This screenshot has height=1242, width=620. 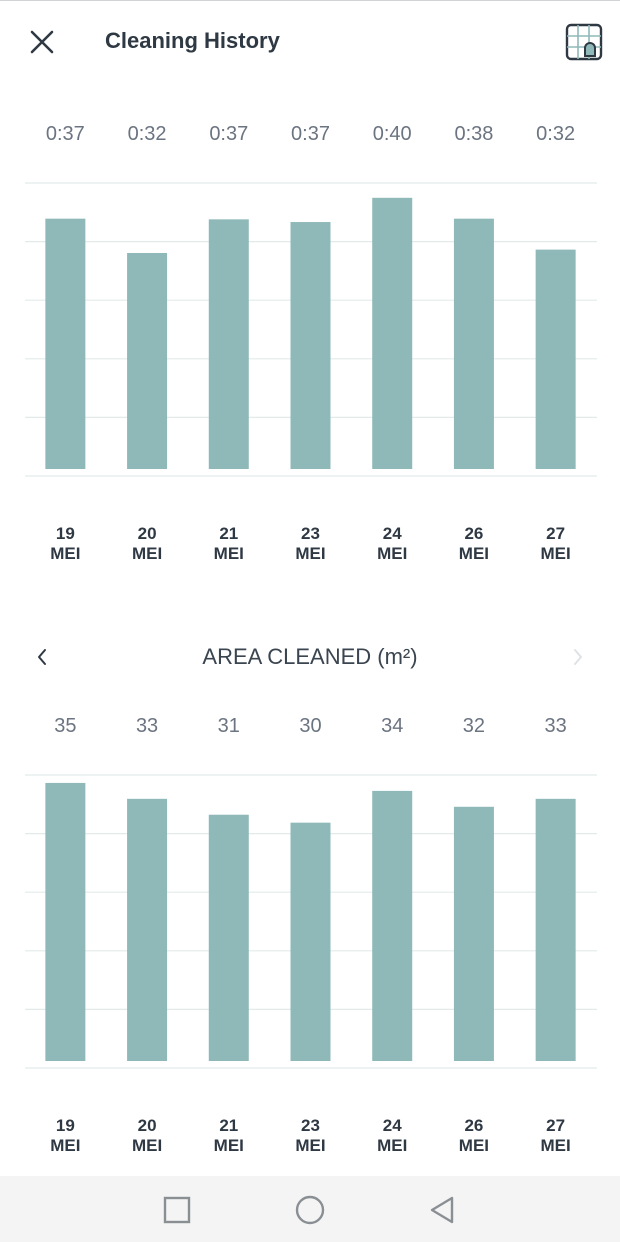 I want to click on area-chart-title: AREA CLEANED (m²), so click(x=310, y=656).